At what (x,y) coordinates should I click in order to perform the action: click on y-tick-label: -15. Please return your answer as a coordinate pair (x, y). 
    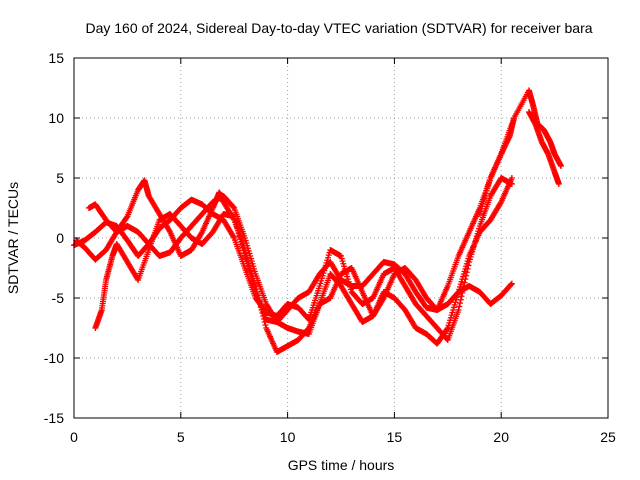
    Looking at the image, I should click on (54, 418).